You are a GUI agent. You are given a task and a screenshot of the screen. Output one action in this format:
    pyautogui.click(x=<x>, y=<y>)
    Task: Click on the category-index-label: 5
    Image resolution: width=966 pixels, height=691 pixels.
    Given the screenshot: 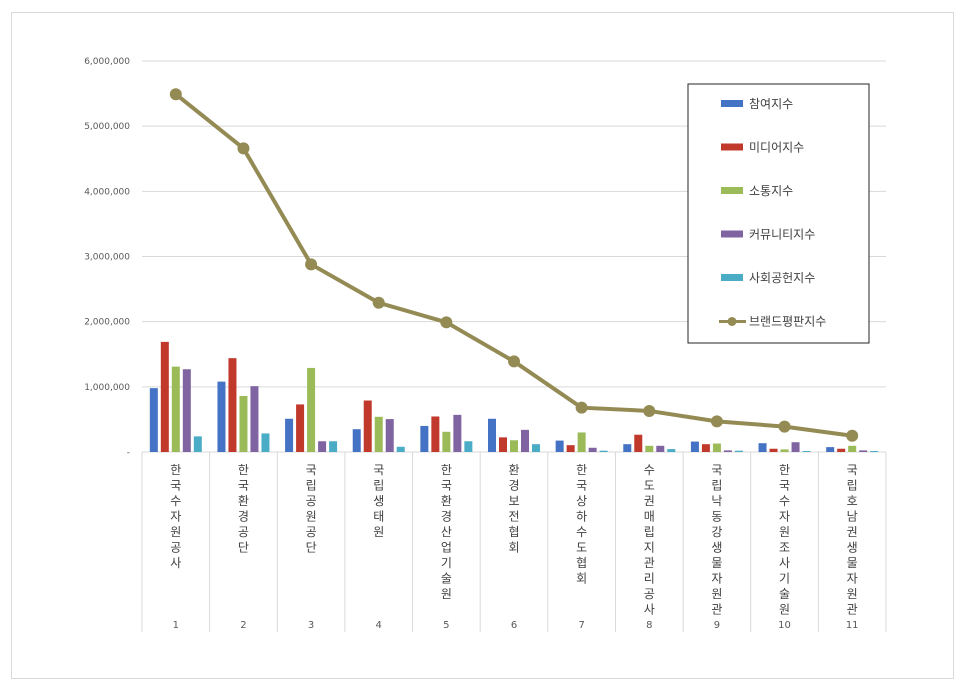 What is the action you would take?
    pyautogui.click(x=446, y=625)
    